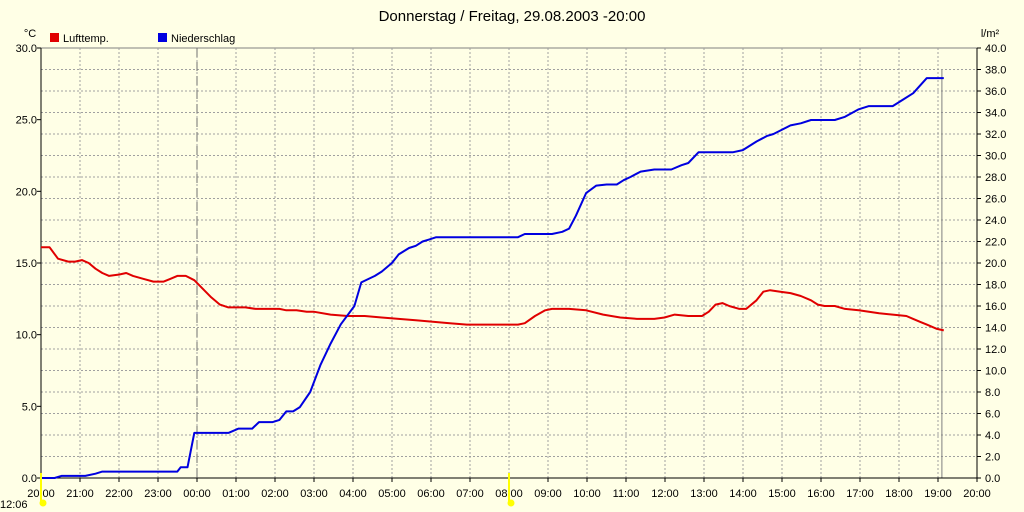 This screenshot has height=512, width=1024. I want to click on x-axis-tick-label: 11:00, so click(626, 494).